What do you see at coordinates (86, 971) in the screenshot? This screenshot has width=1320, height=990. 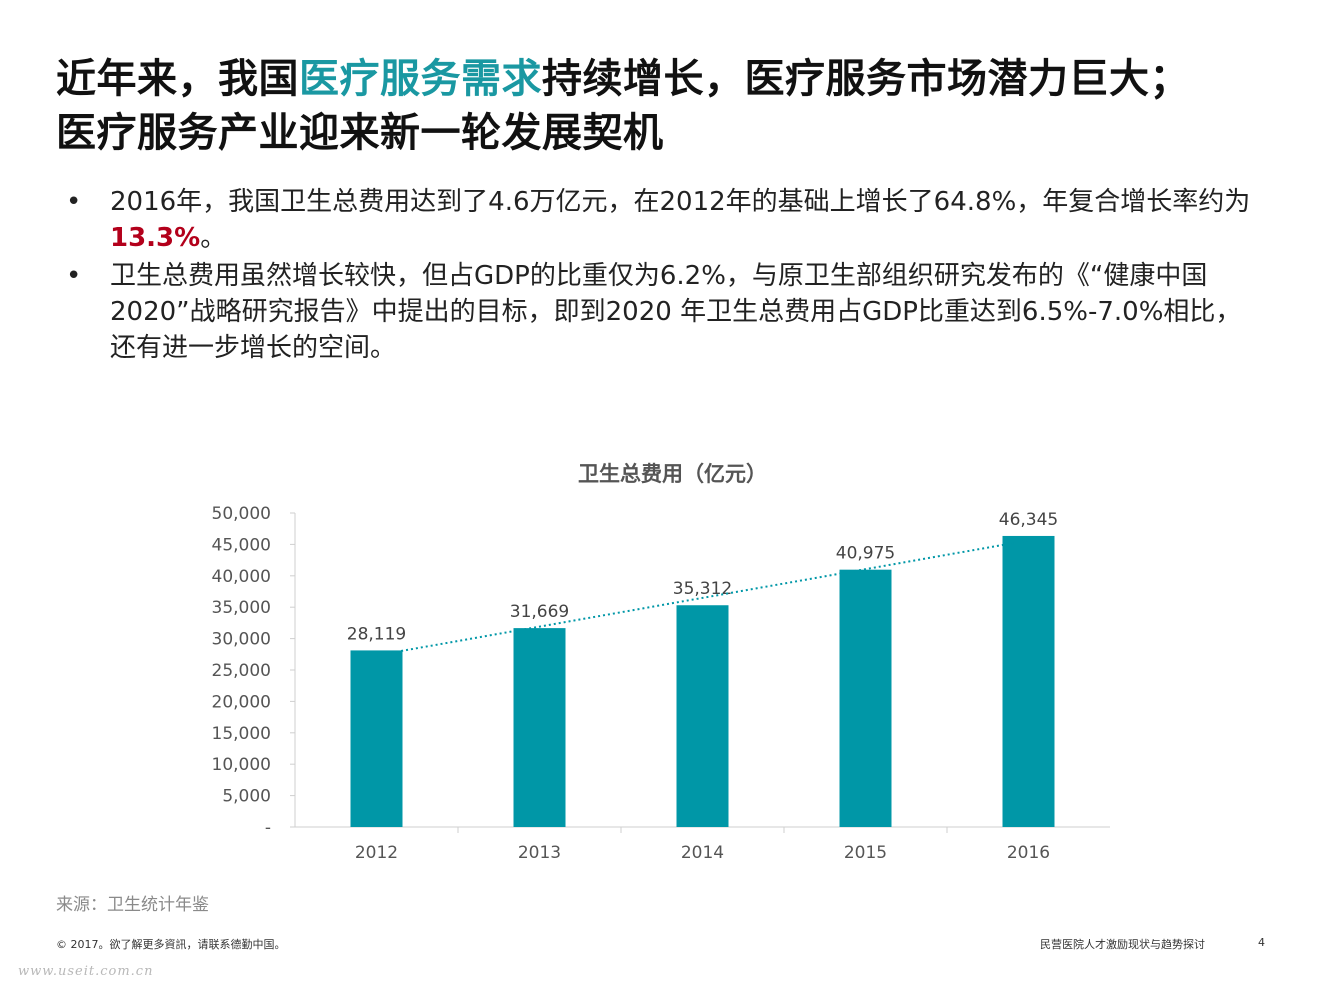 I see `watermark: www.useit.com.cn` at bounding box center [86, 971].